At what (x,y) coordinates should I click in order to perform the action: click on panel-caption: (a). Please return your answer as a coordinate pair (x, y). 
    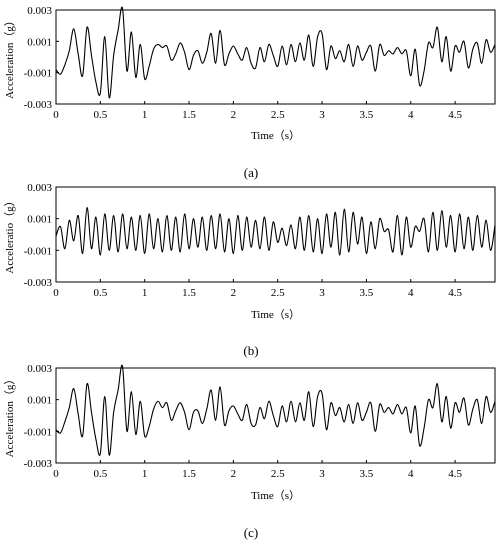
    Looking at the image, I should click on (251, 172).